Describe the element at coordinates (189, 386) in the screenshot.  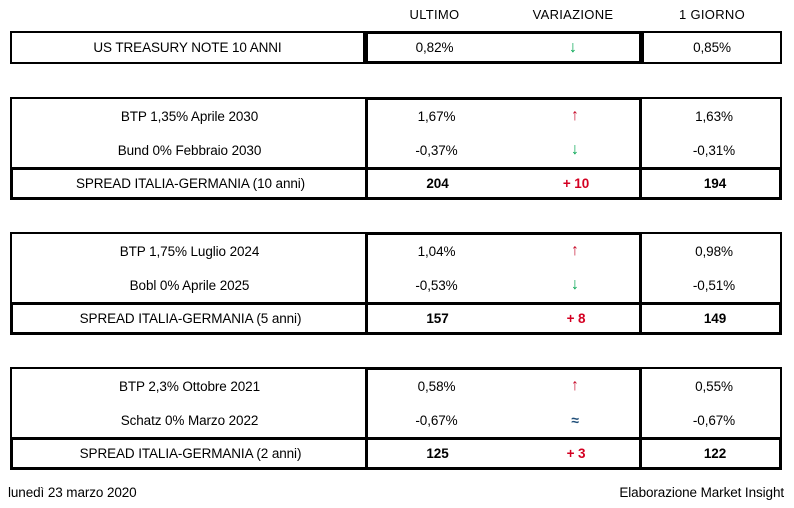
I see `bond-label: BTP 2,3% Ottobre 2021` at that location.